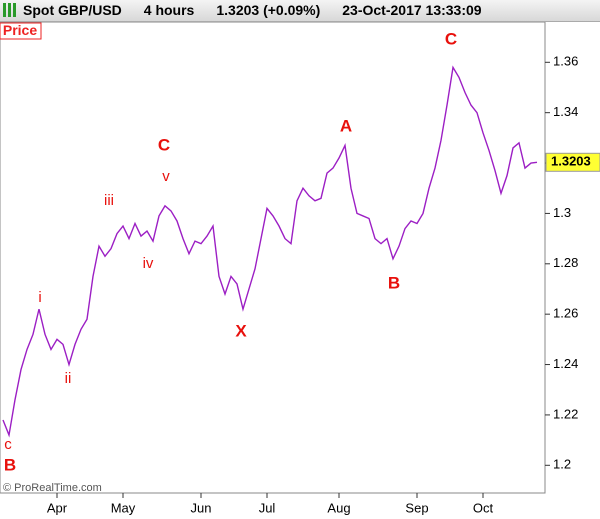  Describe the element at coordinates (57, 507) in the screenshot. I see `x-tick-label: Apr` at that location.